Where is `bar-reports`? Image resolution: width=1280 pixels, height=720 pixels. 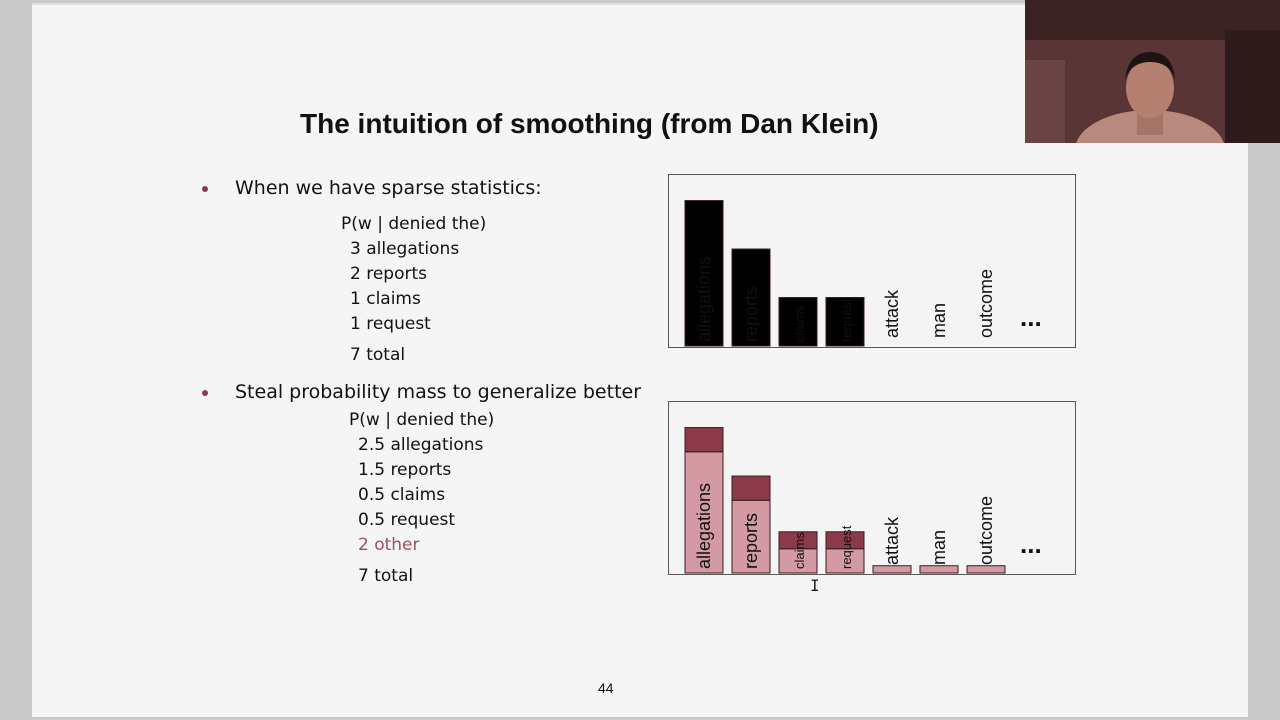 bar-reports is located at coordinates (751, 297).